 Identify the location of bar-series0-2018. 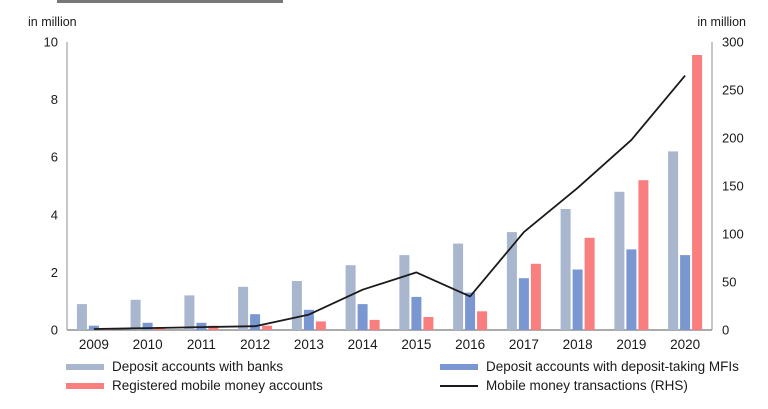
(565, 269).